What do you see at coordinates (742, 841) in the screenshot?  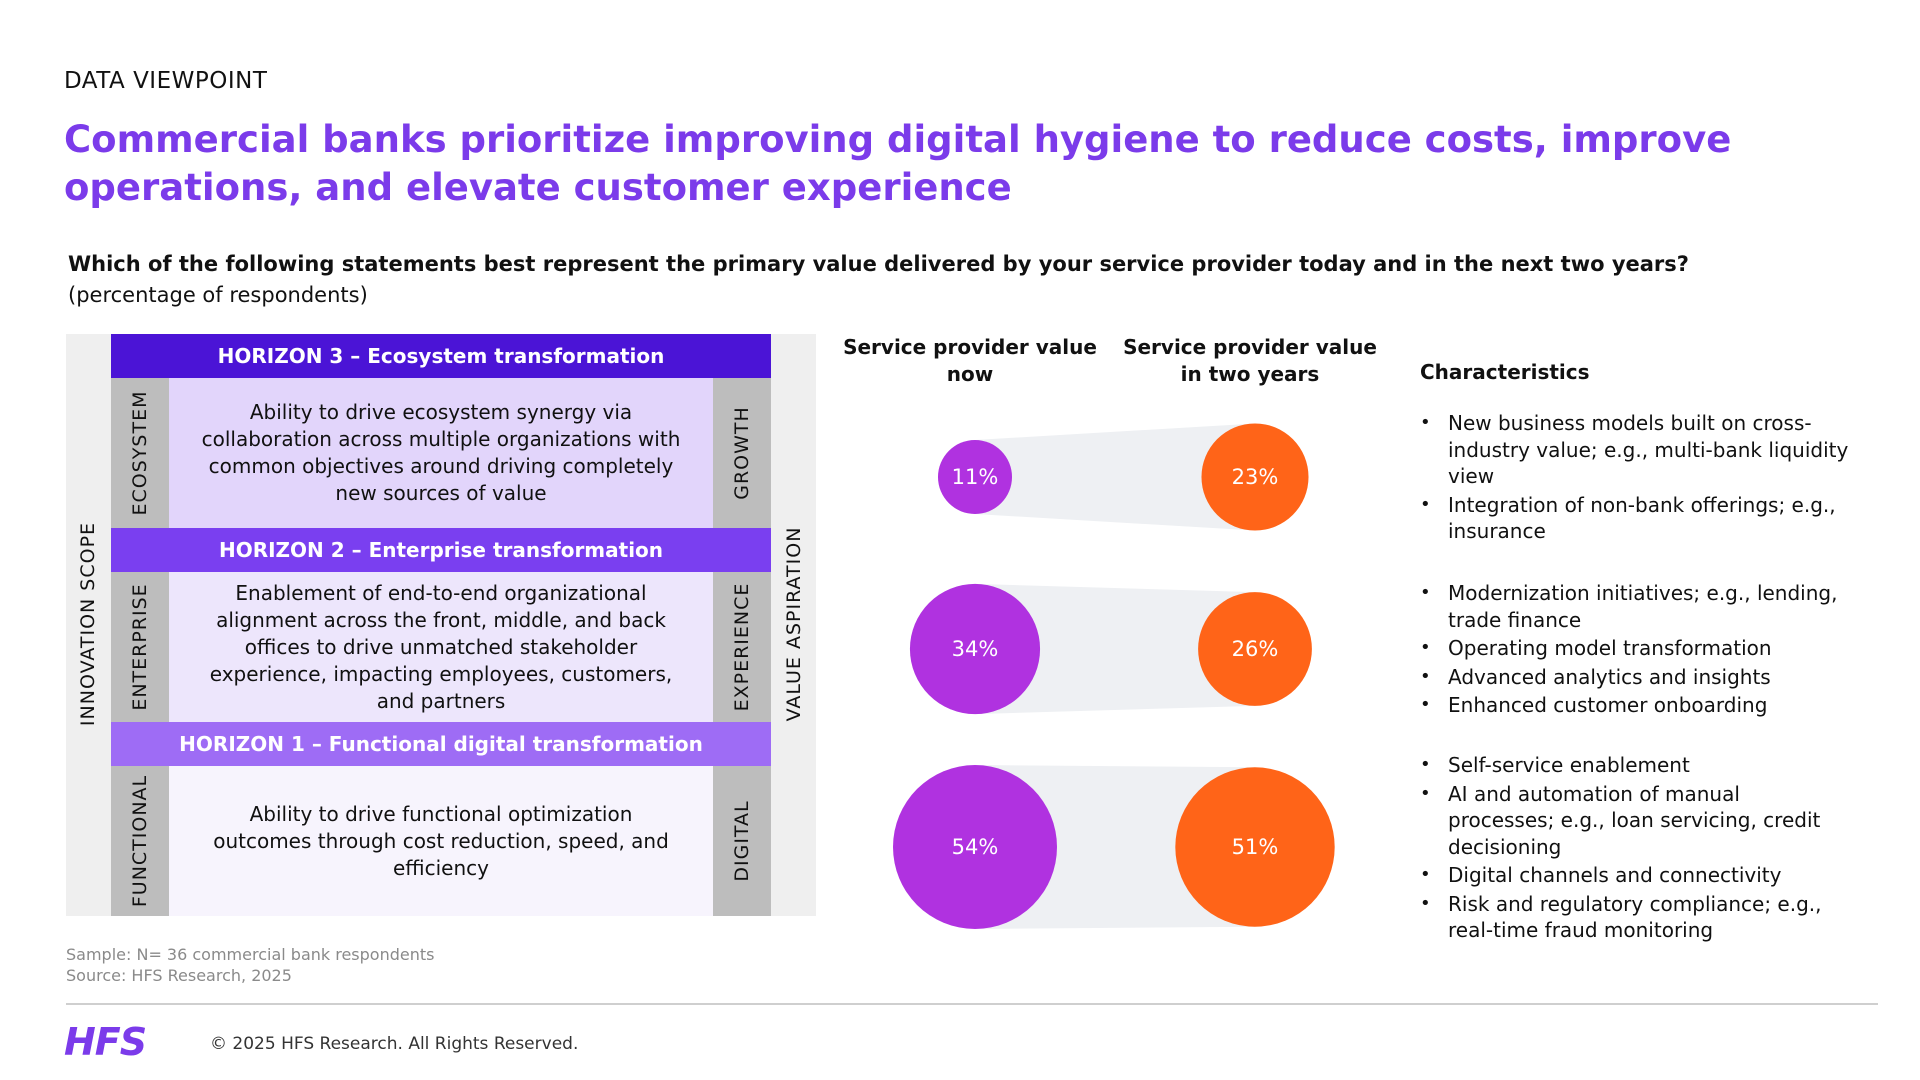 I see `horizon-1-aspiration: DIGITAL` at bounding box center [742, 841].